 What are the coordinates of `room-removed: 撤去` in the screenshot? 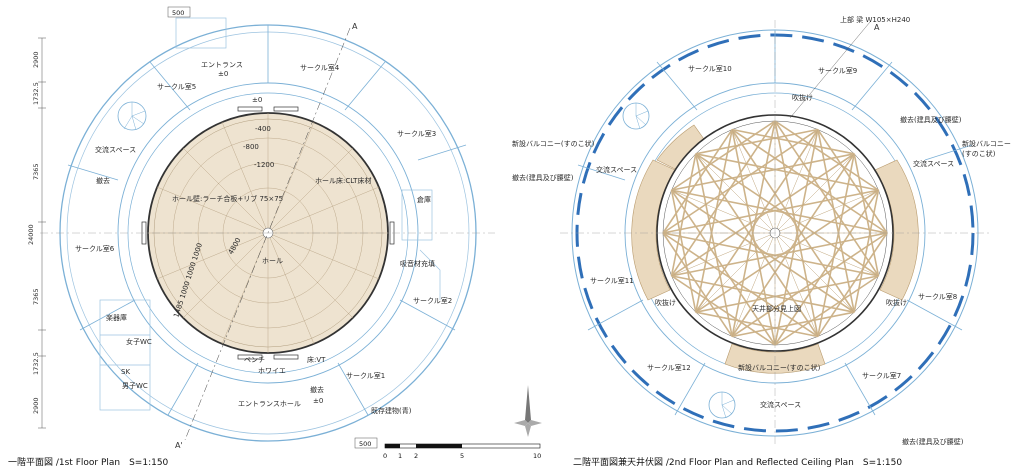 It's located at (103, 180).